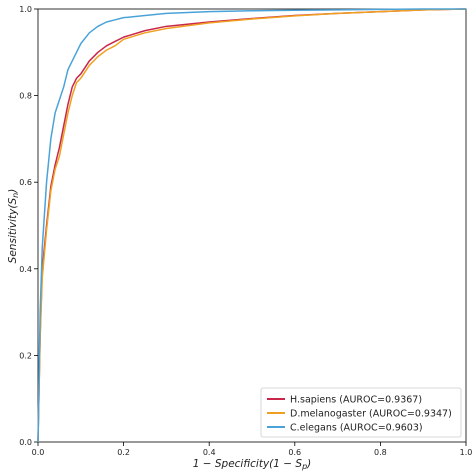 The width and height of the screenshot is (474, 474). Describe the element at coordinates (380, 452) in the screenshot. I see `x-tick-label: 0.8` at that location.